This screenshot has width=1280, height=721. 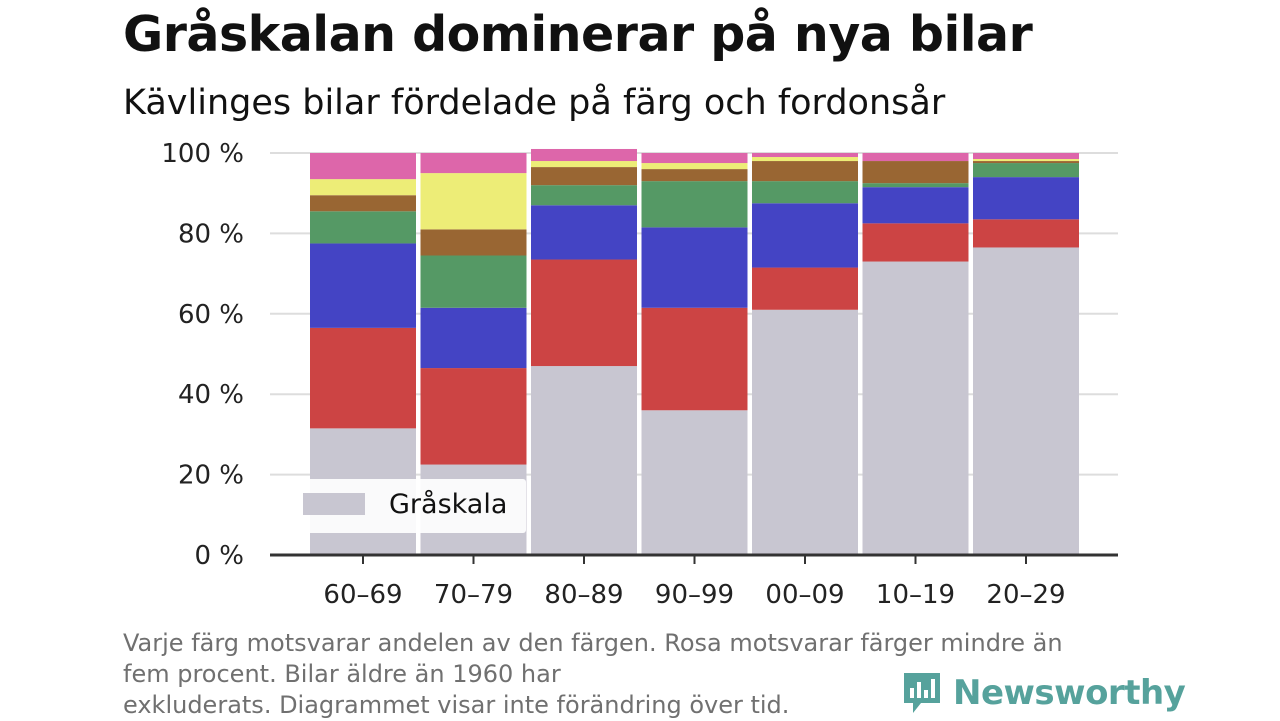 What do you see at coordinates (694, 595) in the screenshot?
I see `x-tick-label: 90–99` at bounding box center [694, 595].